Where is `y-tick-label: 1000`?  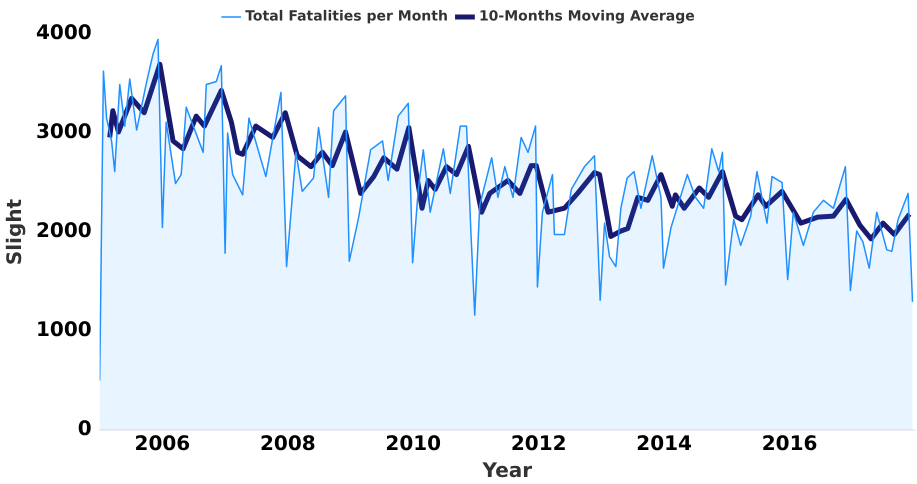
y-tick-label: 1000 is located at coordinates (64, 329).